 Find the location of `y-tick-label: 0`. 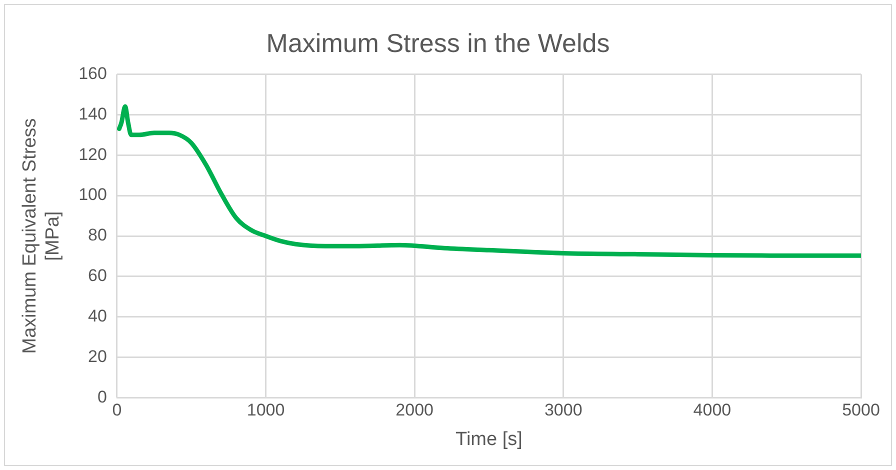

y-tick-label: 0 is located at coordinates (102, 396).